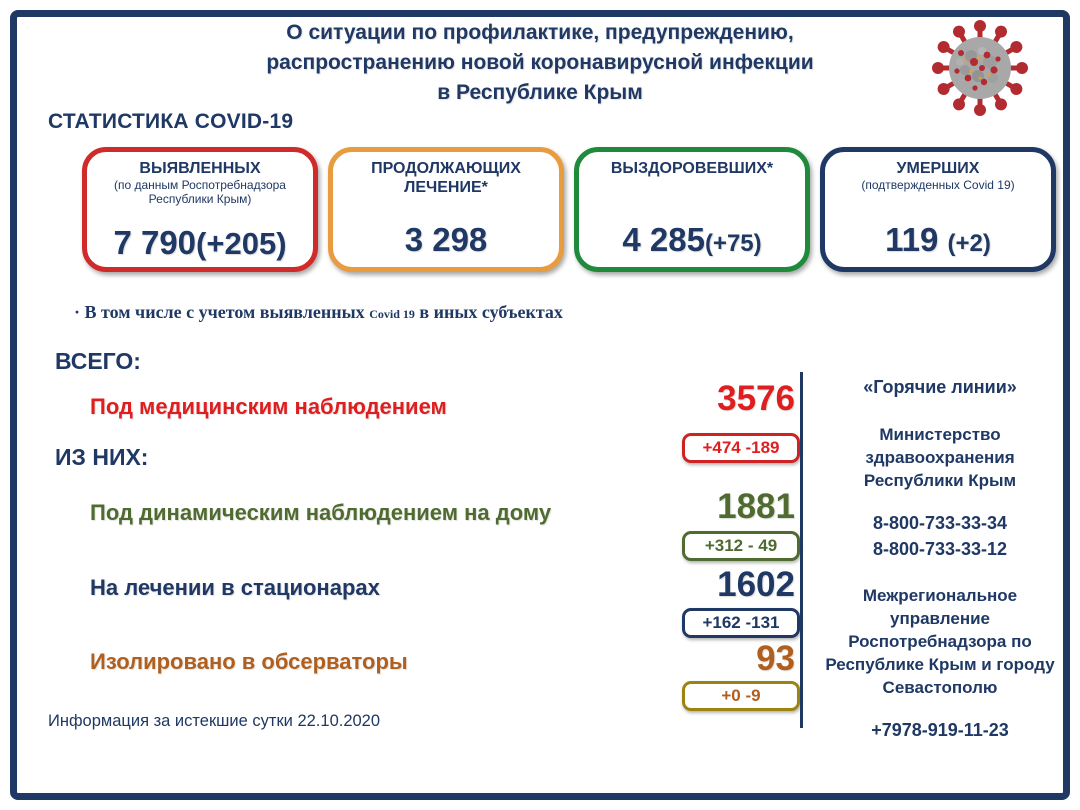  I want to click on stat-box-label-block: УМЕРШИХ (подтвержденных Covid 19), so click(937, 175).